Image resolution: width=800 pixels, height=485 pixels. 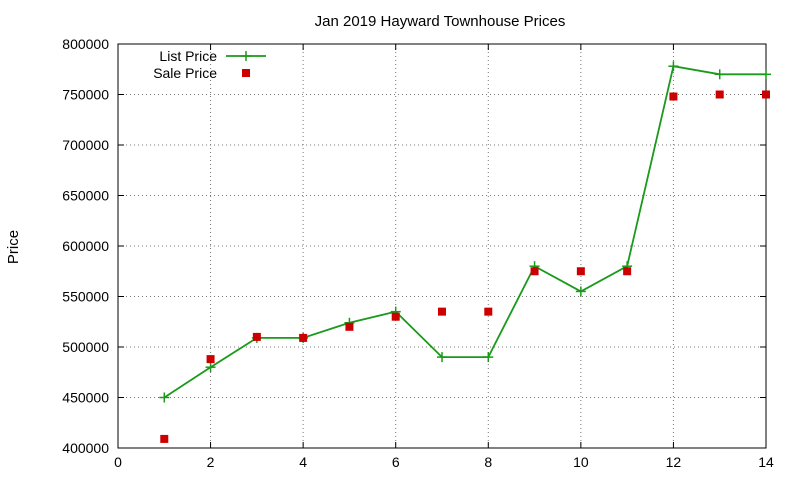 What do you see at coordinates (85, 347) in the screenshot?
I see `y-tick-label: 500000` at bounding box center [85, 347].